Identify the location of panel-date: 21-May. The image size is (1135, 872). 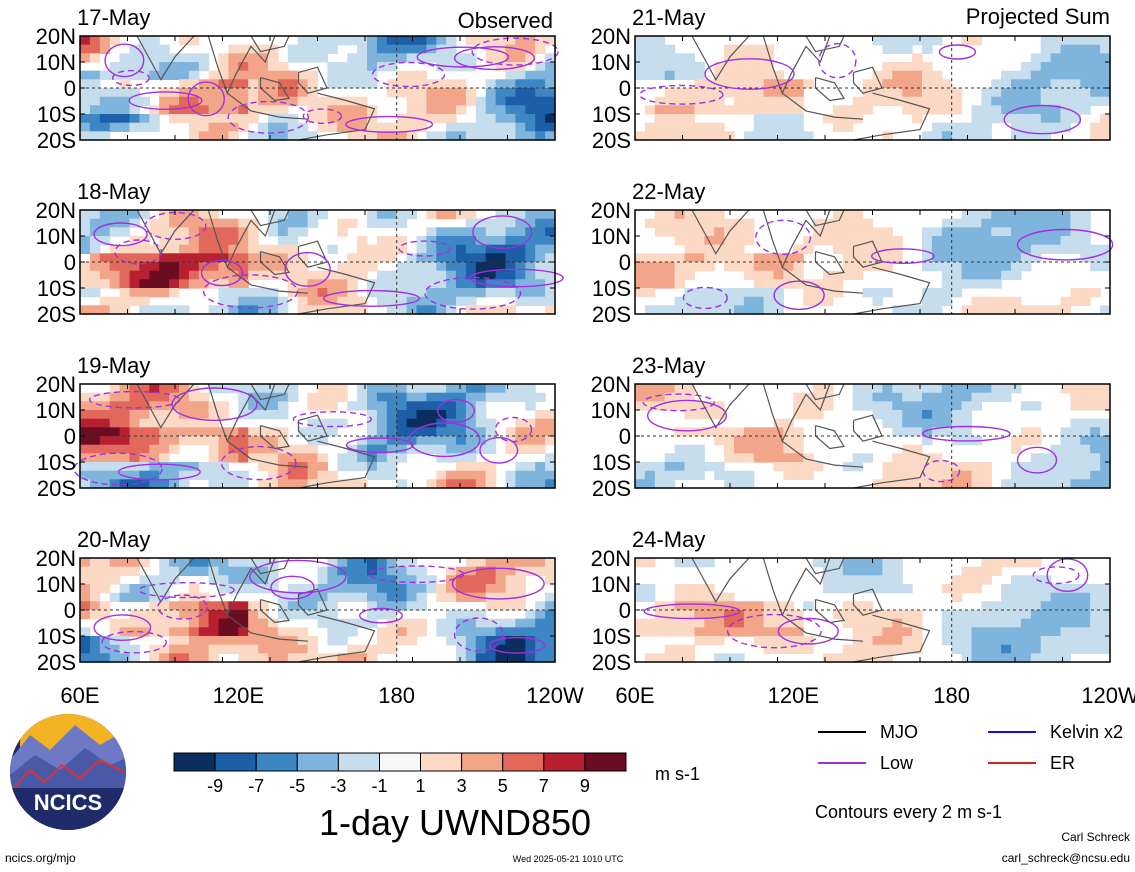
(668, 17).